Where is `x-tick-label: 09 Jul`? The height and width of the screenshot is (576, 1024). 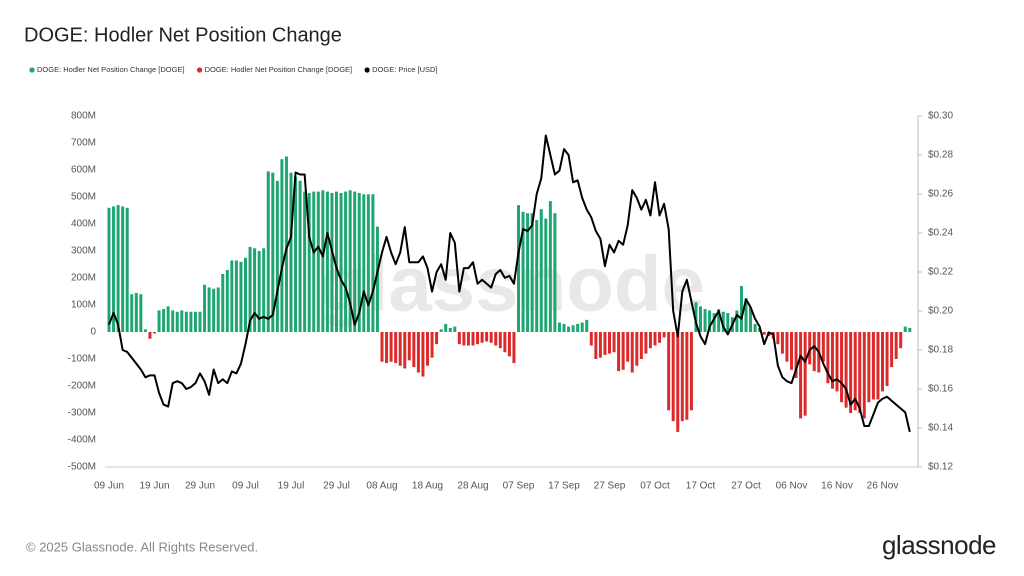 x-tick-label: 09 Jul is located at coordinates (245, 486).